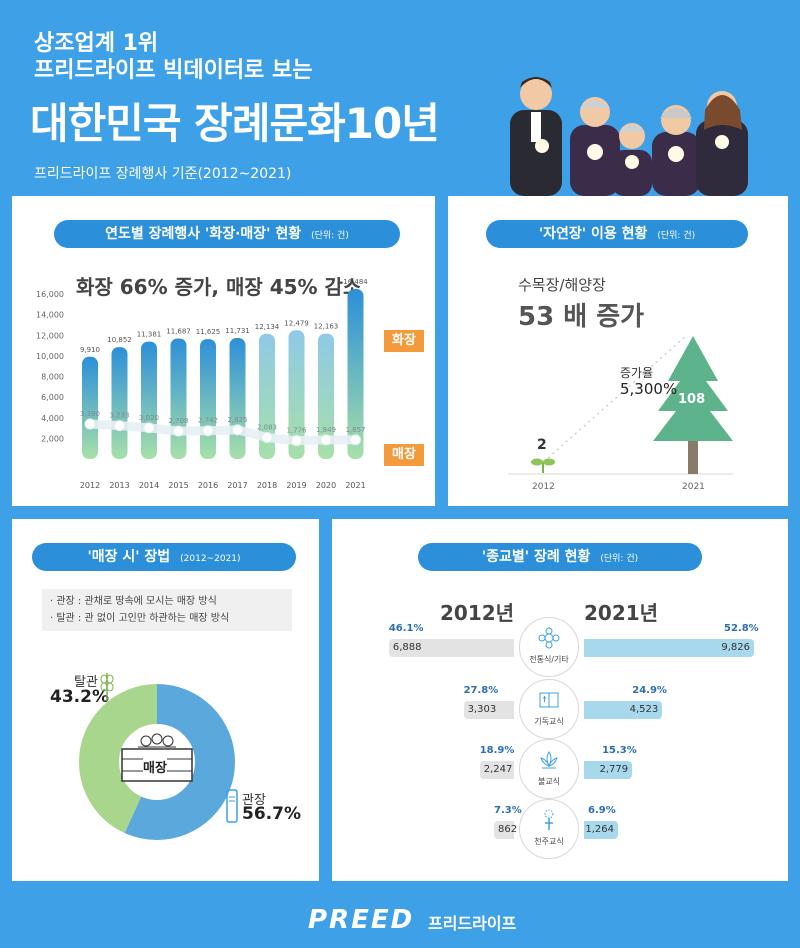 The width and height of the screenshot is (800, 948). Describe the element at coordinates (496, 770) in the screenshot. I see `religion-bar-2012: 2,247` at that location.